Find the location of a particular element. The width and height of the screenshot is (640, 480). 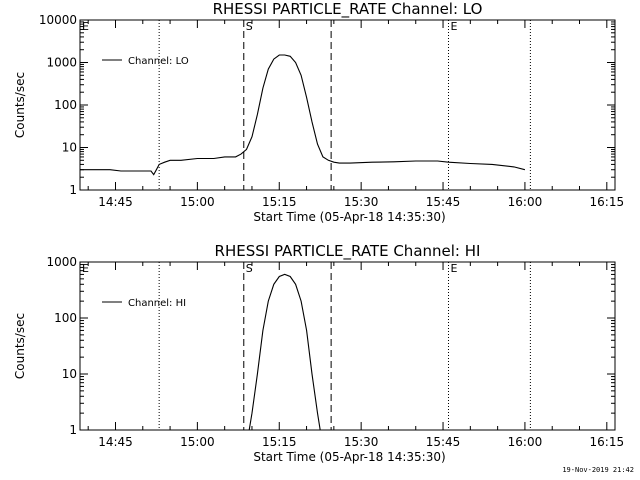

chart-title: RHESSI PARTICLE_RATE Channel: LO is located at coordinates (348, 9).